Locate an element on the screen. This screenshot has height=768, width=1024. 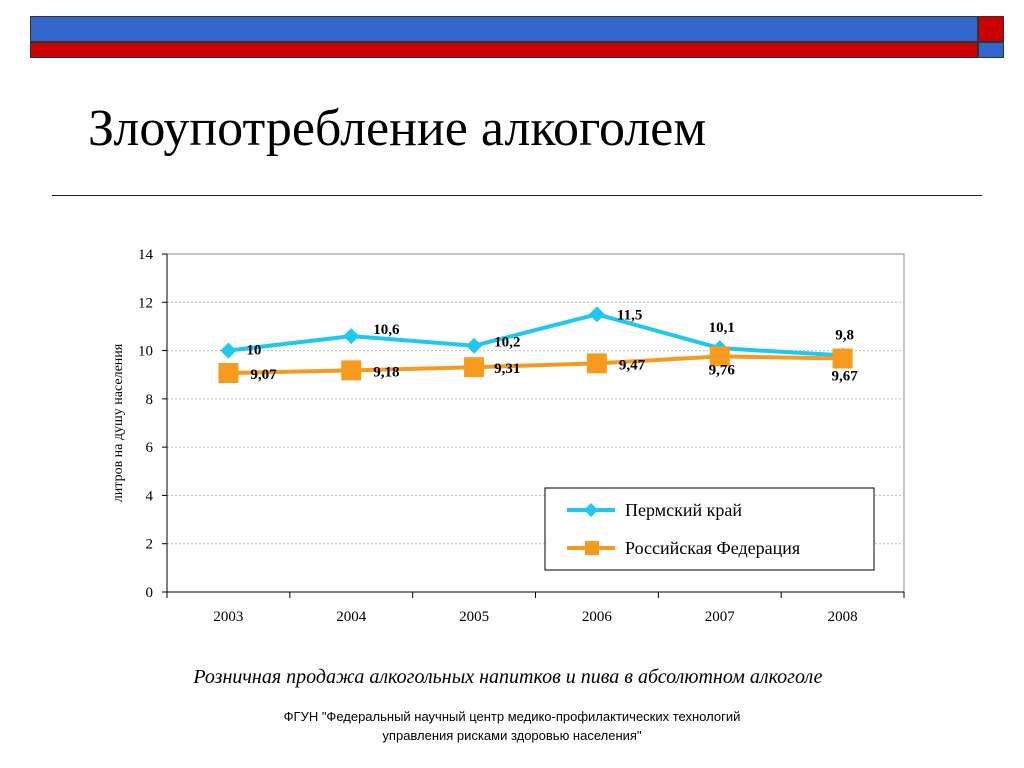
data-label: 9,8 is located at coordinates (844, 335).